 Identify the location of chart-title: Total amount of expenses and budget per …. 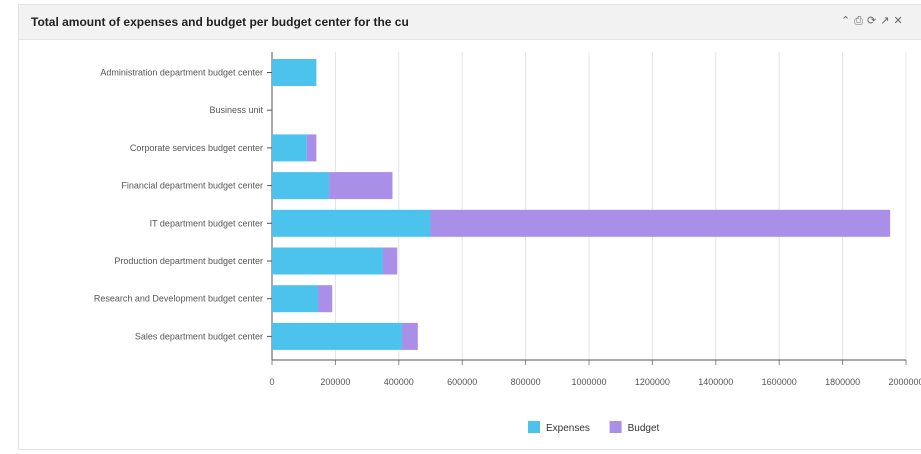
(220, 22).